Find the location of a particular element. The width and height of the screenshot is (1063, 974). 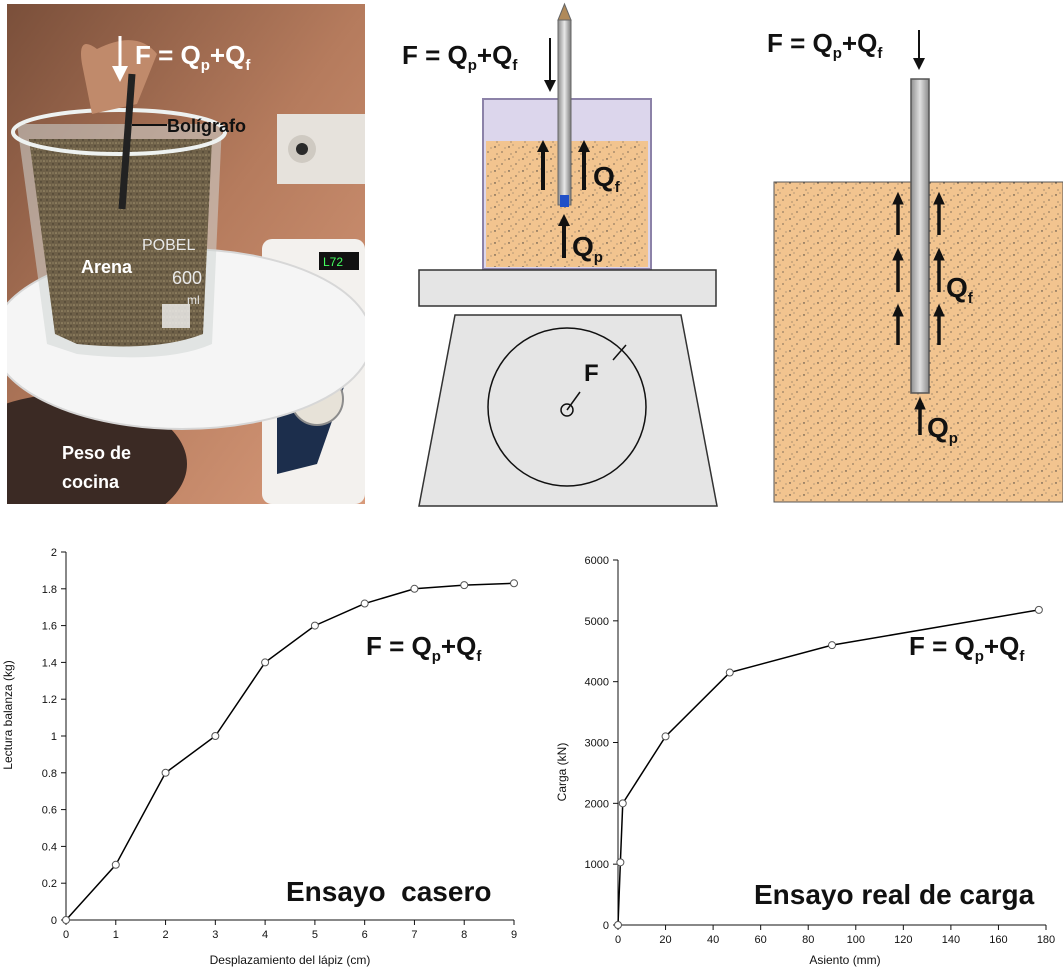

y-axis-label: Lectura balanza (kg) is located at coordinates (8, 714).